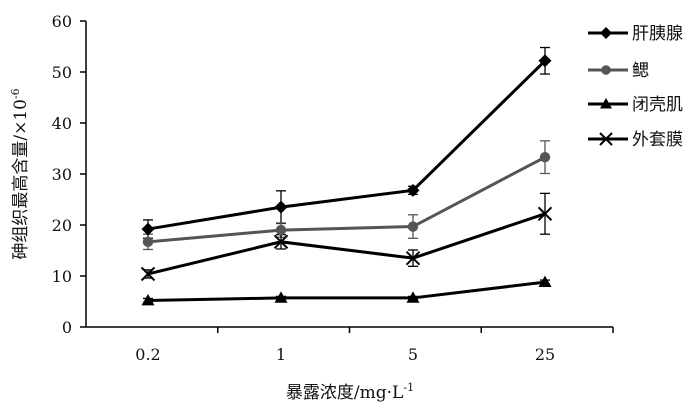 The image size is (700, 420). Describe the element at coordinates (657, 34) in the screenshot. I see `legend-label: 肝胰腺` at that location.